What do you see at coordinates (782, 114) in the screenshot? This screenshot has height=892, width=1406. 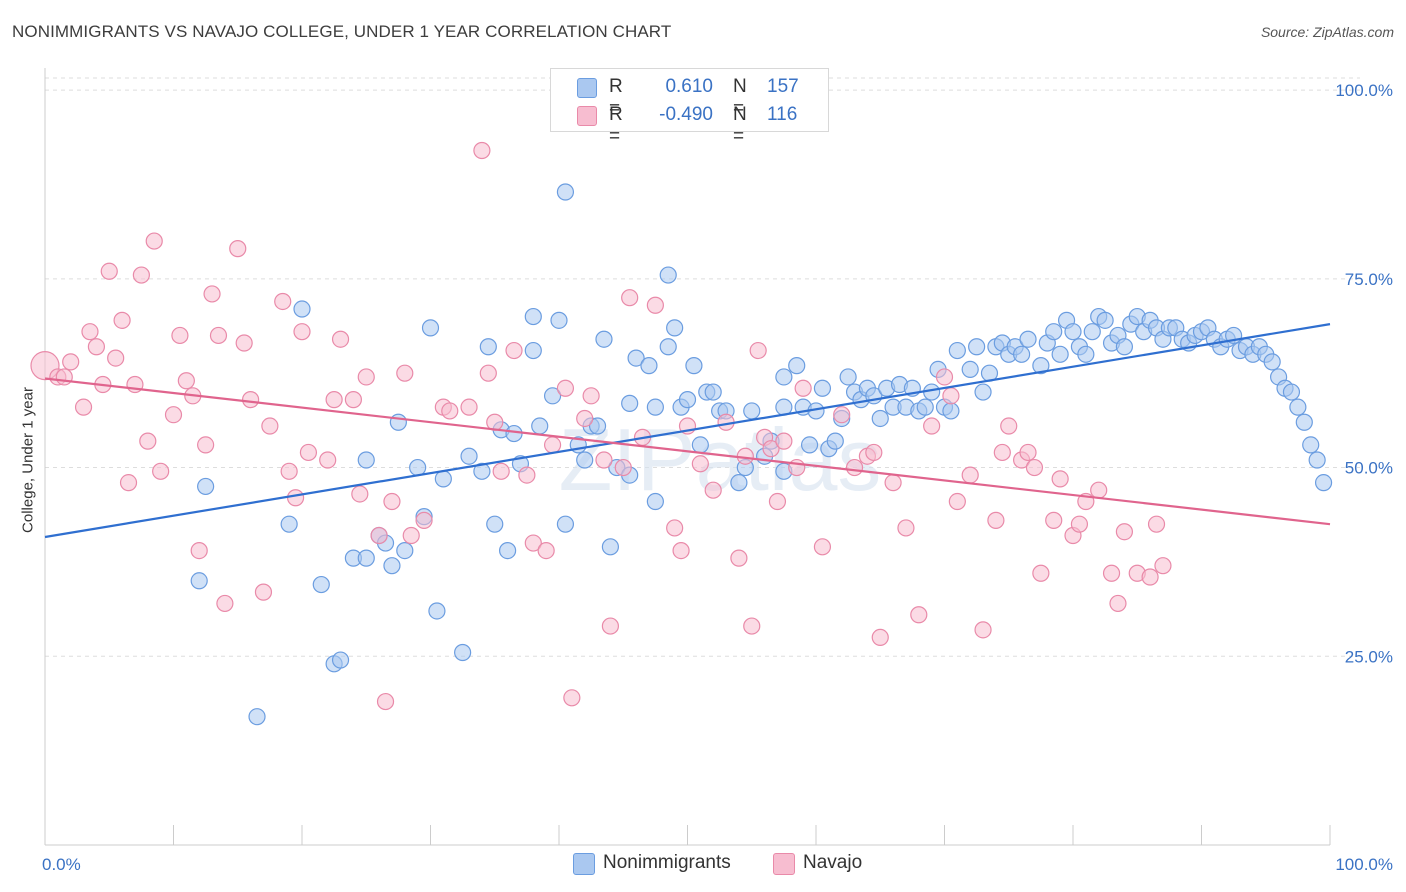 I see `legend-n-value: 116` at bounding box center [782, 114].